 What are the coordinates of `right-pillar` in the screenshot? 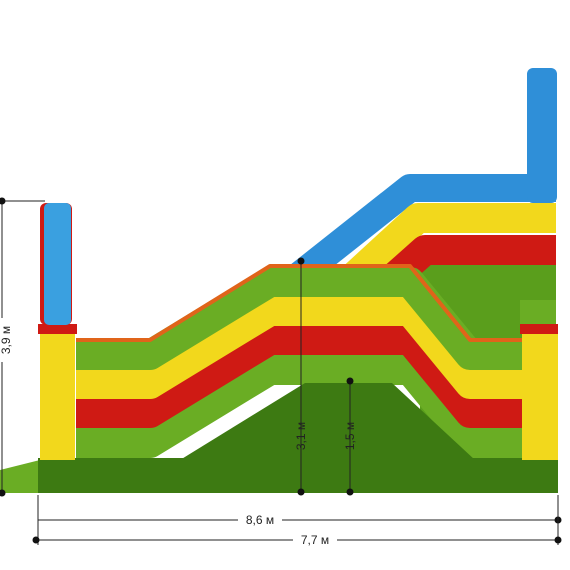 It's located at (540, 396).